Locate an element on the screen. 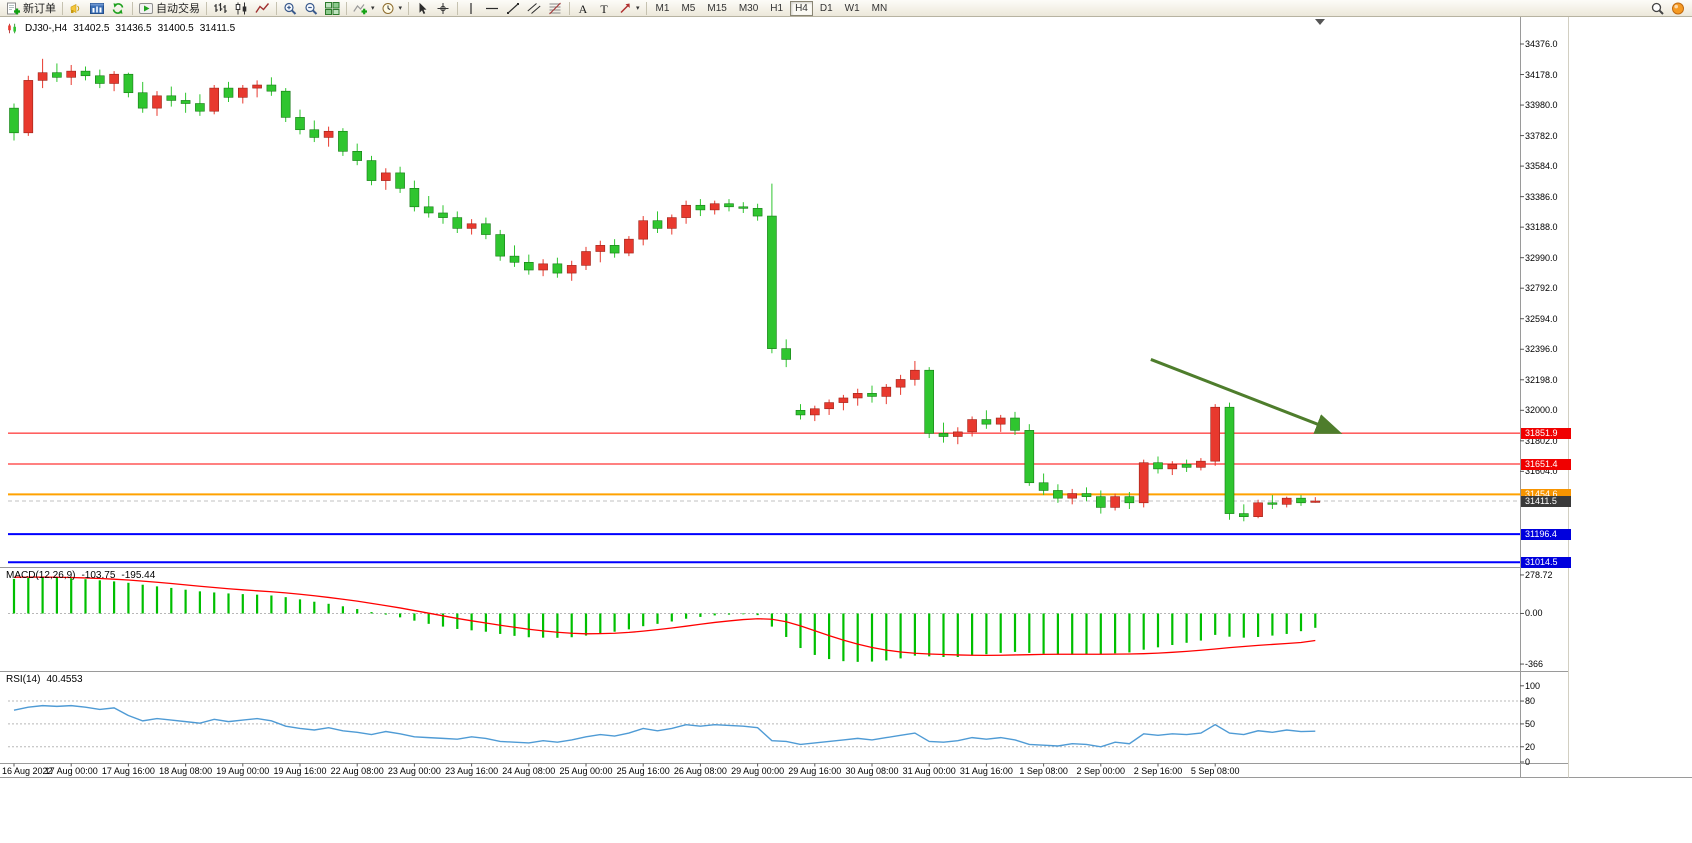 Image resolution: width=1692 pixels, height=843 pixels. time-tick-label: 25 Aug 00:00 is located at coordinates (586, 771).